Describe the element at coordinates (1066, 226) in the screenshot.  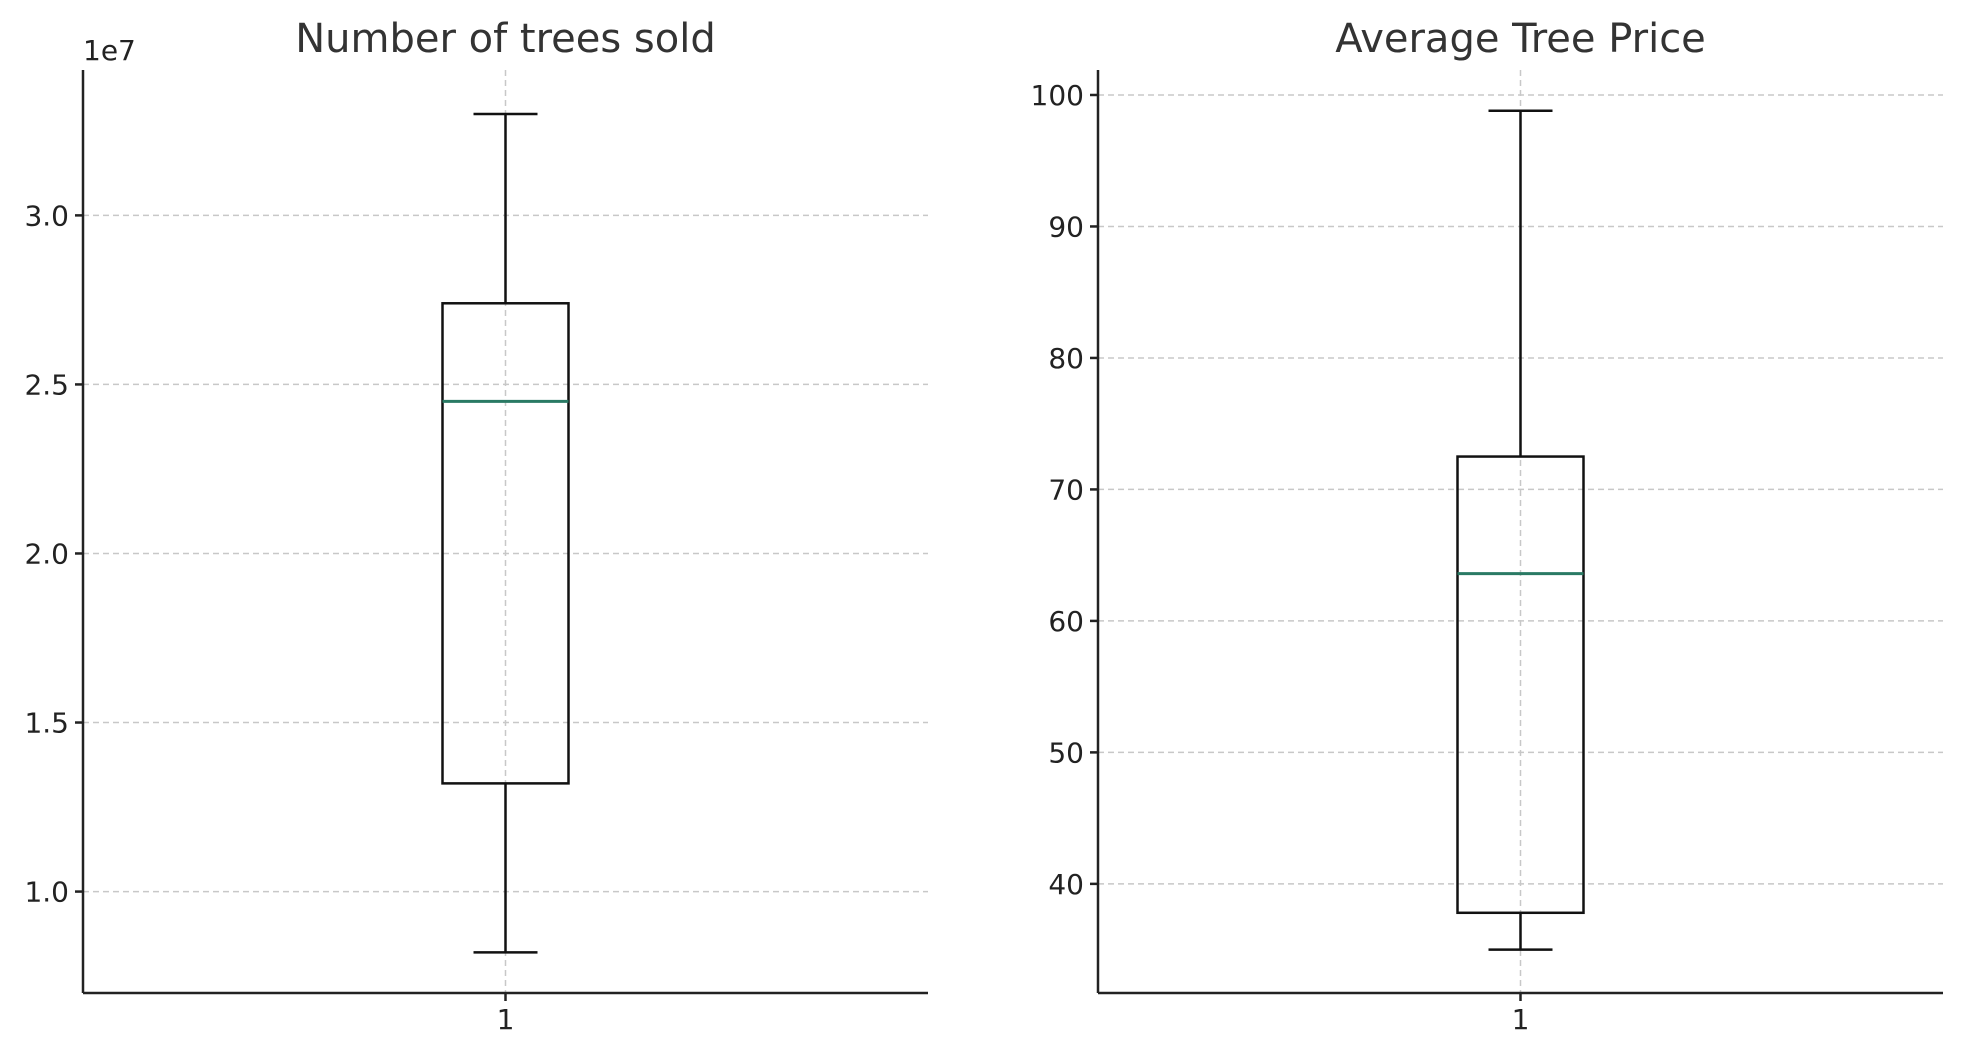
I see `average-price-ytick-label-5: 90` at that location.